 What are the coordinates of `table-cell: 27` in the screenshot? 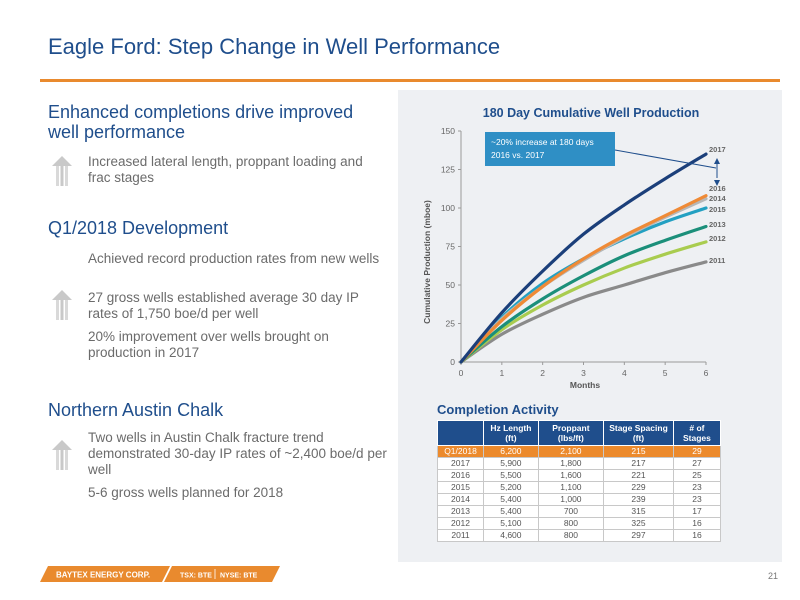 It's located at (697, 463).